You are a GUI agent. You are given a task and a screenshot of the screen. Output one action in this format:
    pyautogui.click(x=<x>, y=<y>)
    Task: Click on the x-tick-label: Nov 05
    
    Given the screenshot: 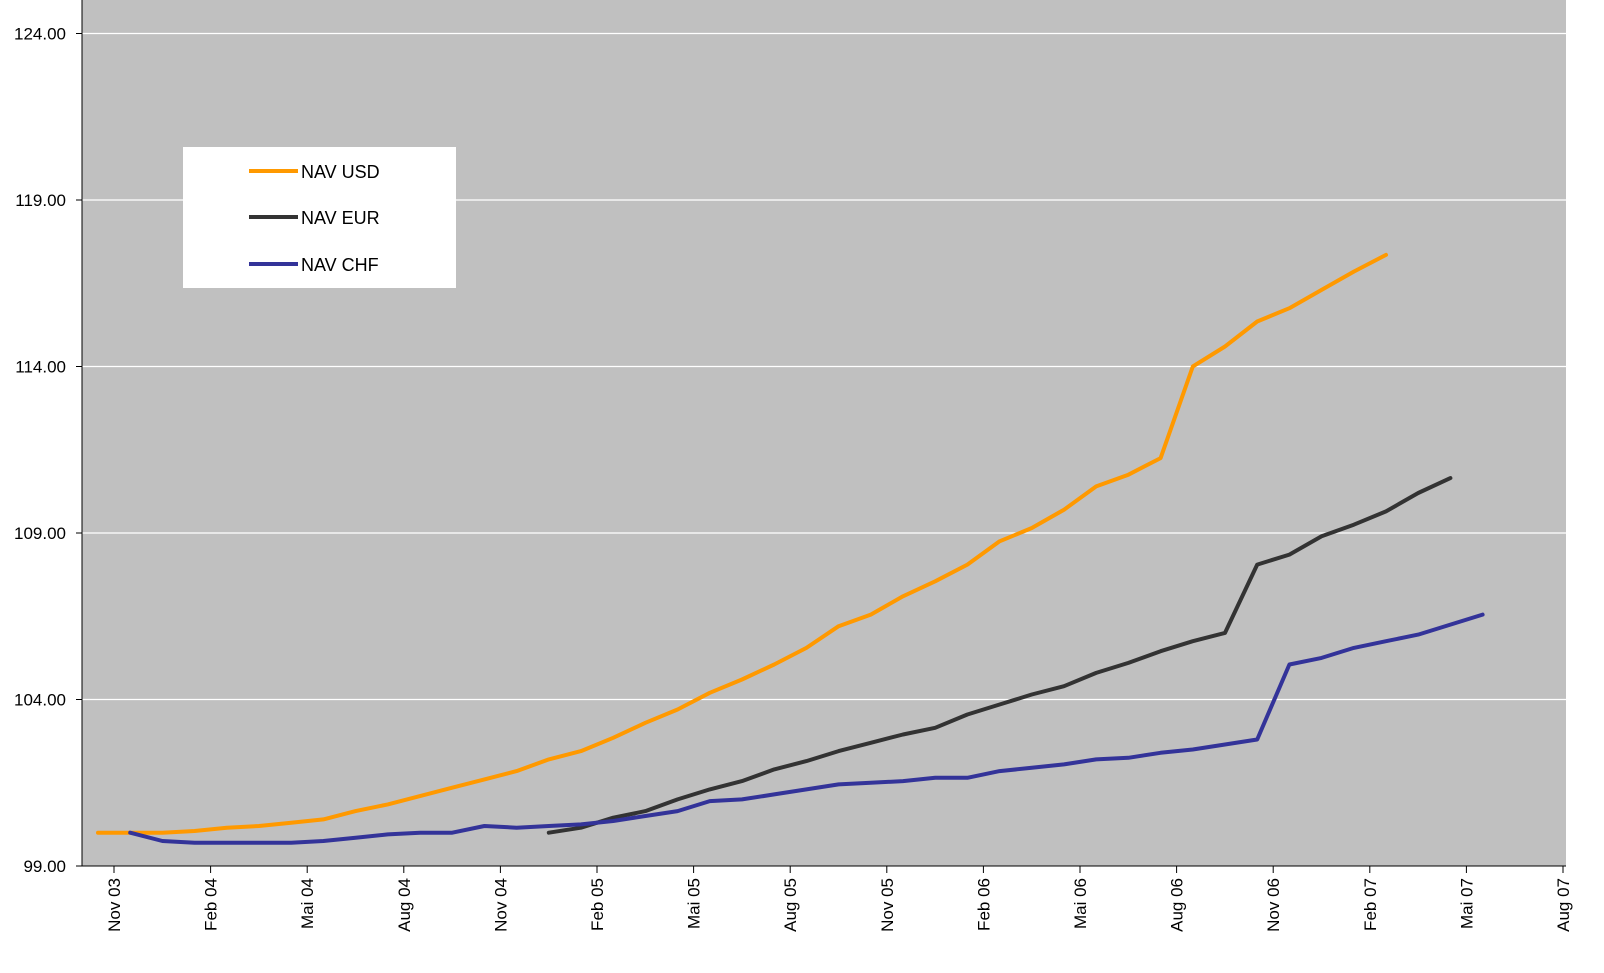 What is the action you would take?
    pyautogui.click(x=887, y=905)
    